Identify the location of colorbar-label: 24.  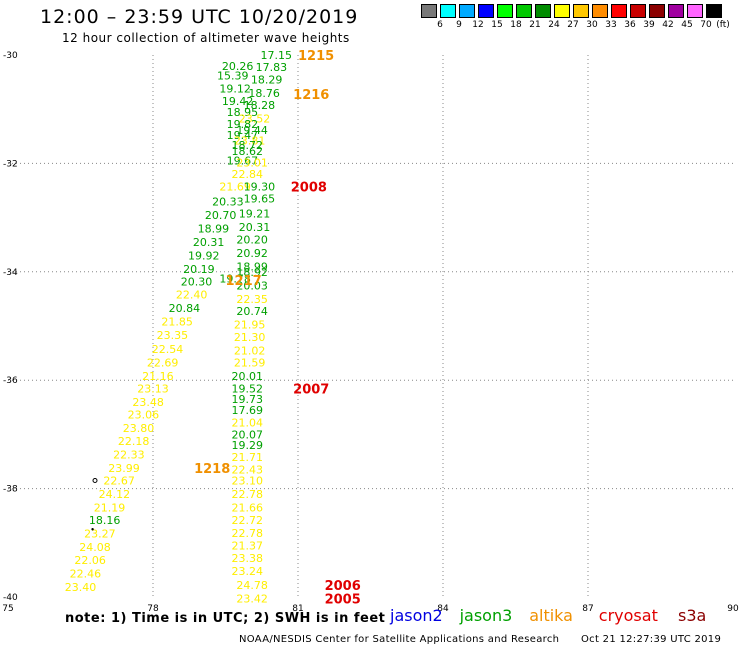
(554, 25).